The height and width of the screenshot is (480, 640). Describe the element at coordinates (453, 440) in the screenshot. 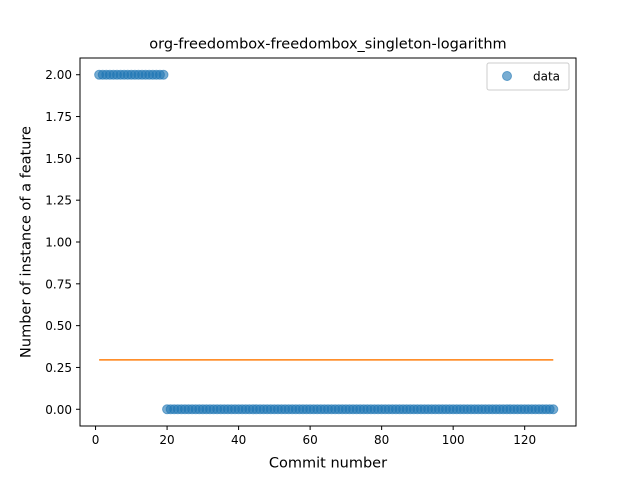

I see `x-tick-label: 100` at that location.